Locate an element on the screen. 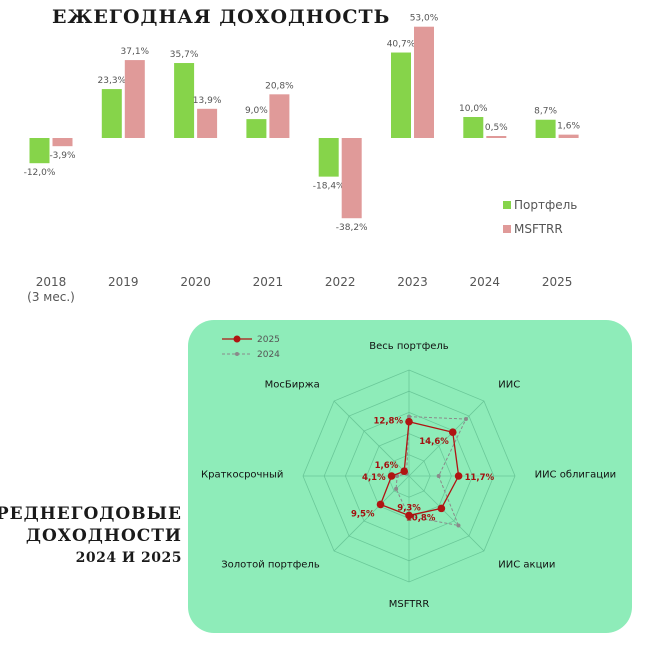  bar-label-msftrr-2023: 53,0% is located at coordinates (424, 19).